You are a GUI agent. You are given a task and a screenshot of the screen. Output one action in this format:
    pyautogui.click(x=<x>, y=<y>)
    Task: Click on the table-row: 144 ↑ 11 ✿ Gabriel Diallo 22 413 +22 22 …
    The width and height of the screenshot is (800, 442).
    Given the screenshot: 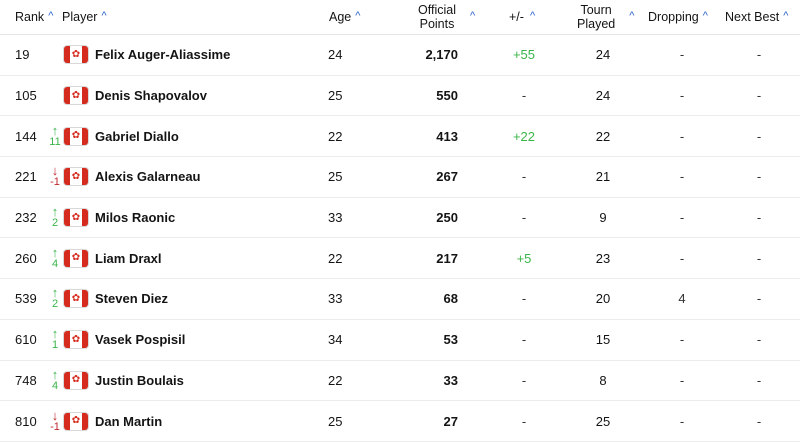 What is the action you would take?
    pyautogui.click(x=400, y=137)
    